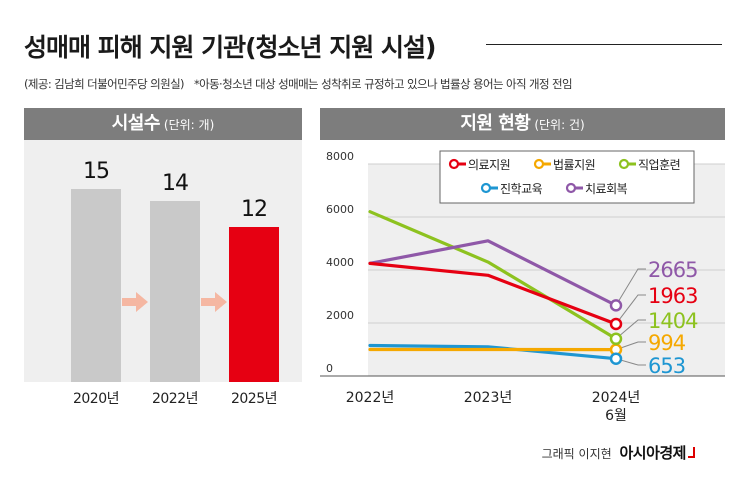 This screenshot has height=496, width=745. I want to click on bar-category-label: 2025년, so click(254, 399).